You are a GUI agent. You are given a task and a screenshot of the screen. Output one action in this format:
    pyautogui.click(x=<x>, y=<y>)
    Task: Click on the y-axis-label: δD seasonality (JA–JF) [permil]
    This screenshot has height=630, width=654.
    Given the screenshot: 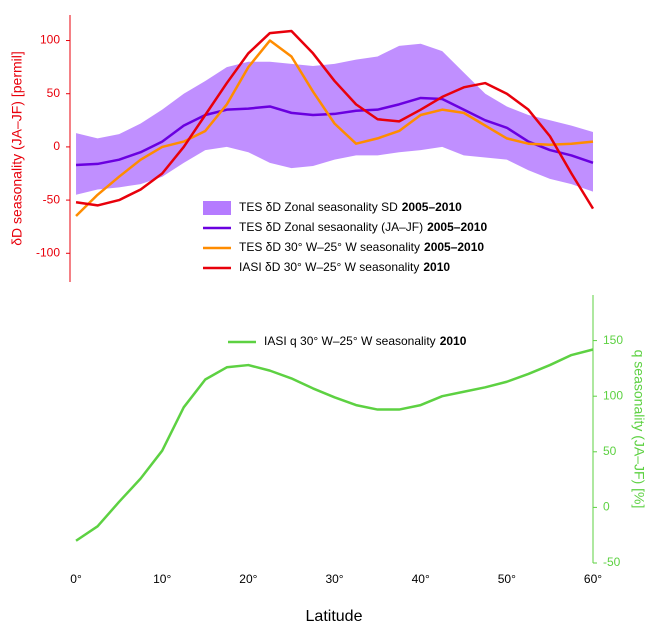 What is the action you would take?
    pyautogui.click(x=17, y=148)
    